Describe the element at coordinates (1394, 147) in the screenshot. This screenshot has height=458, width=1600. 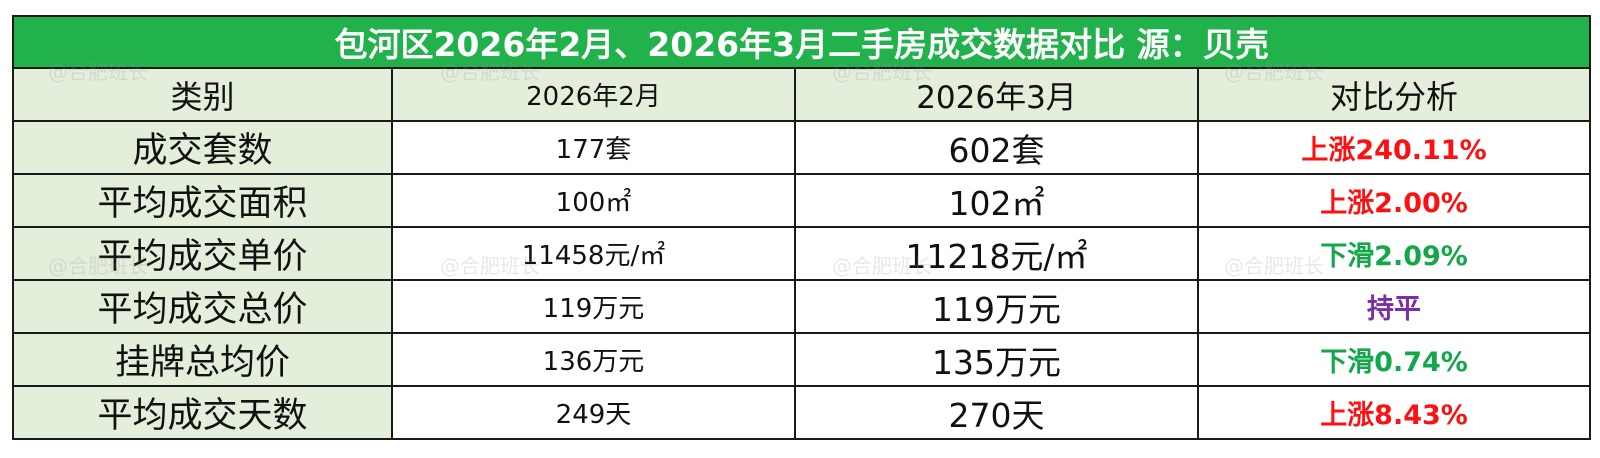
I see `row-analysis: 上涨240.11%` at that location.